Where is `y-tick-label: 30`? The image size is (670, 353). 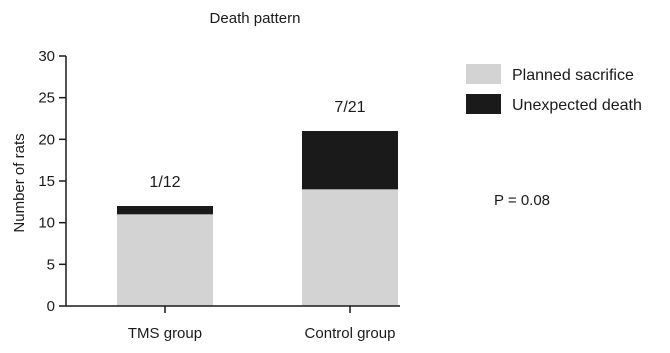
y-tick-label: 30 is located at coordinates (46, 56).